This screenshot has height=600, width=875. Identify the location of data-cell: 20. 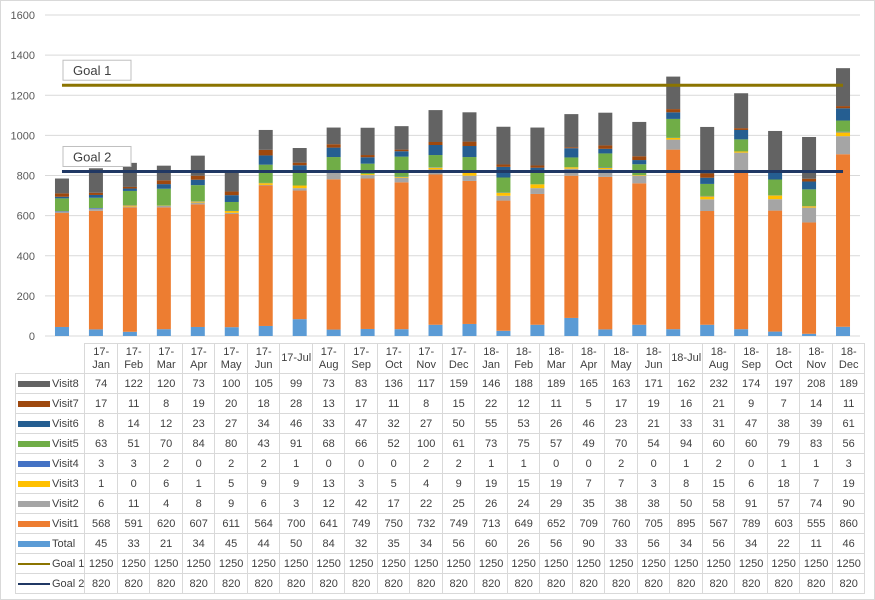
(231, 403).